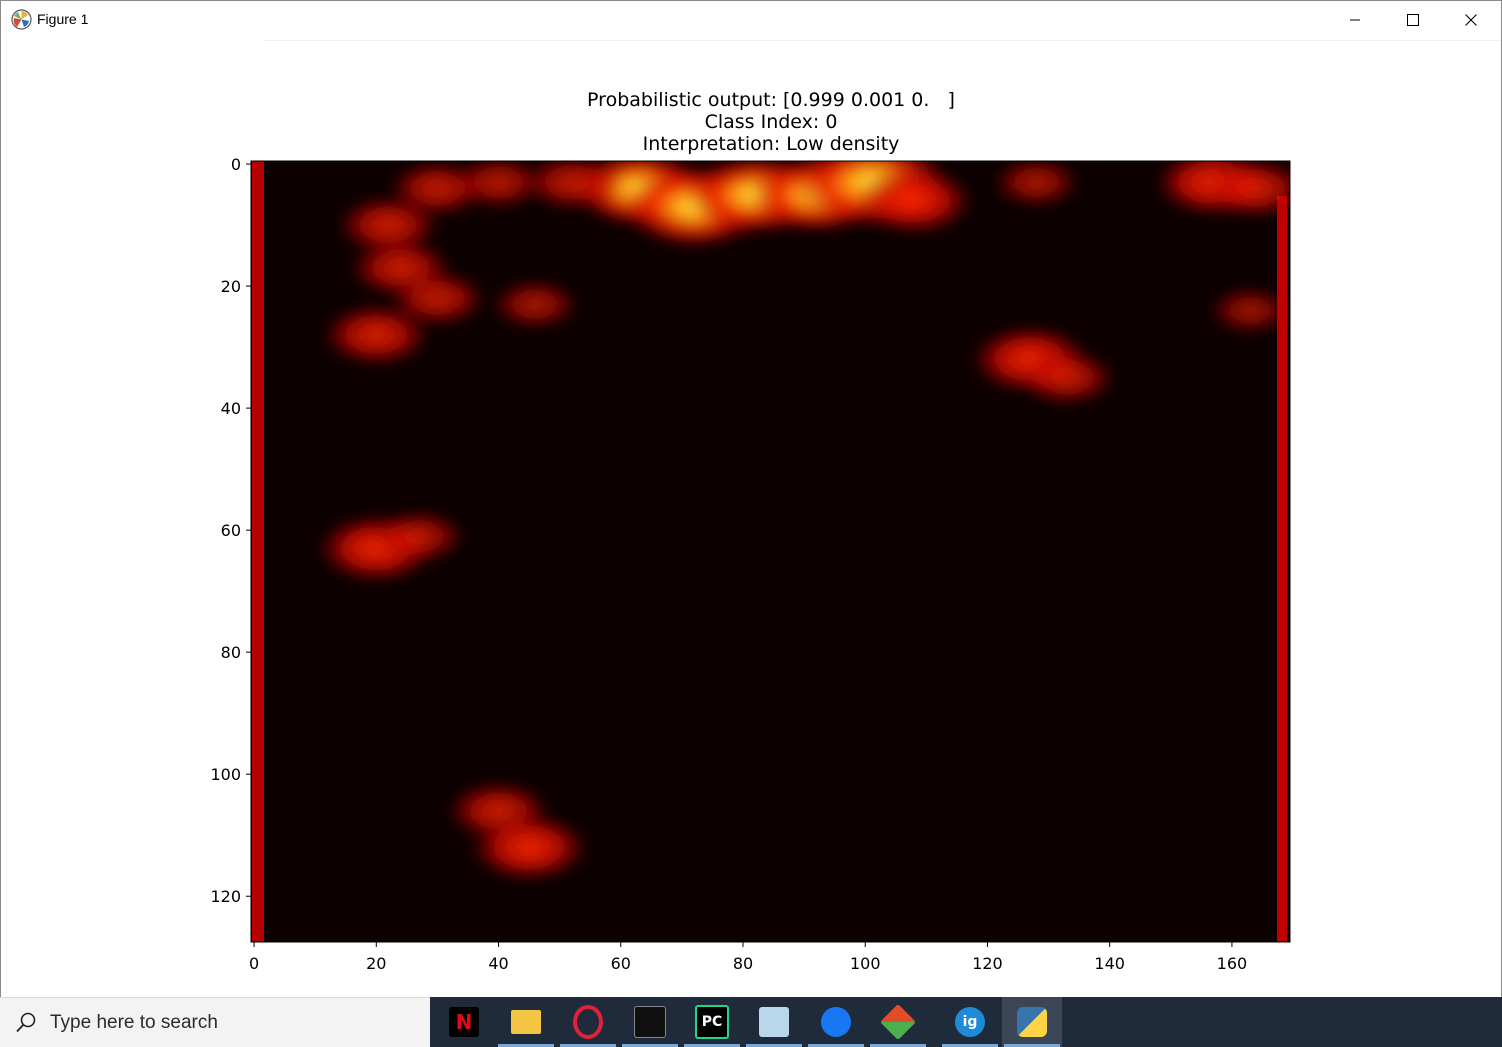 The image size is (1502, 1047). Describe the element at coordinates (236, 164) in the screenshot. I see `y-tick-label: 0` at that location.